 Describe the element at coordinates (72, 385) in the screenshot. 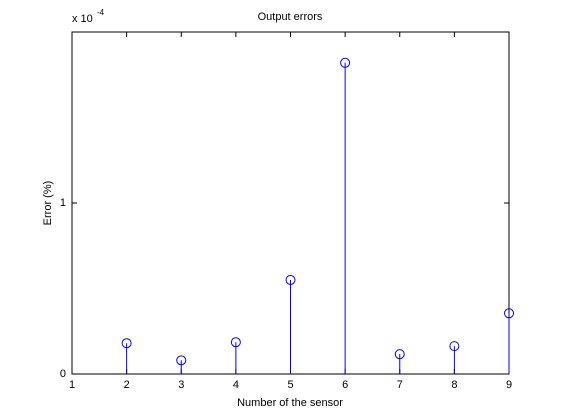

I see `x-tick-label: 1` at that location.